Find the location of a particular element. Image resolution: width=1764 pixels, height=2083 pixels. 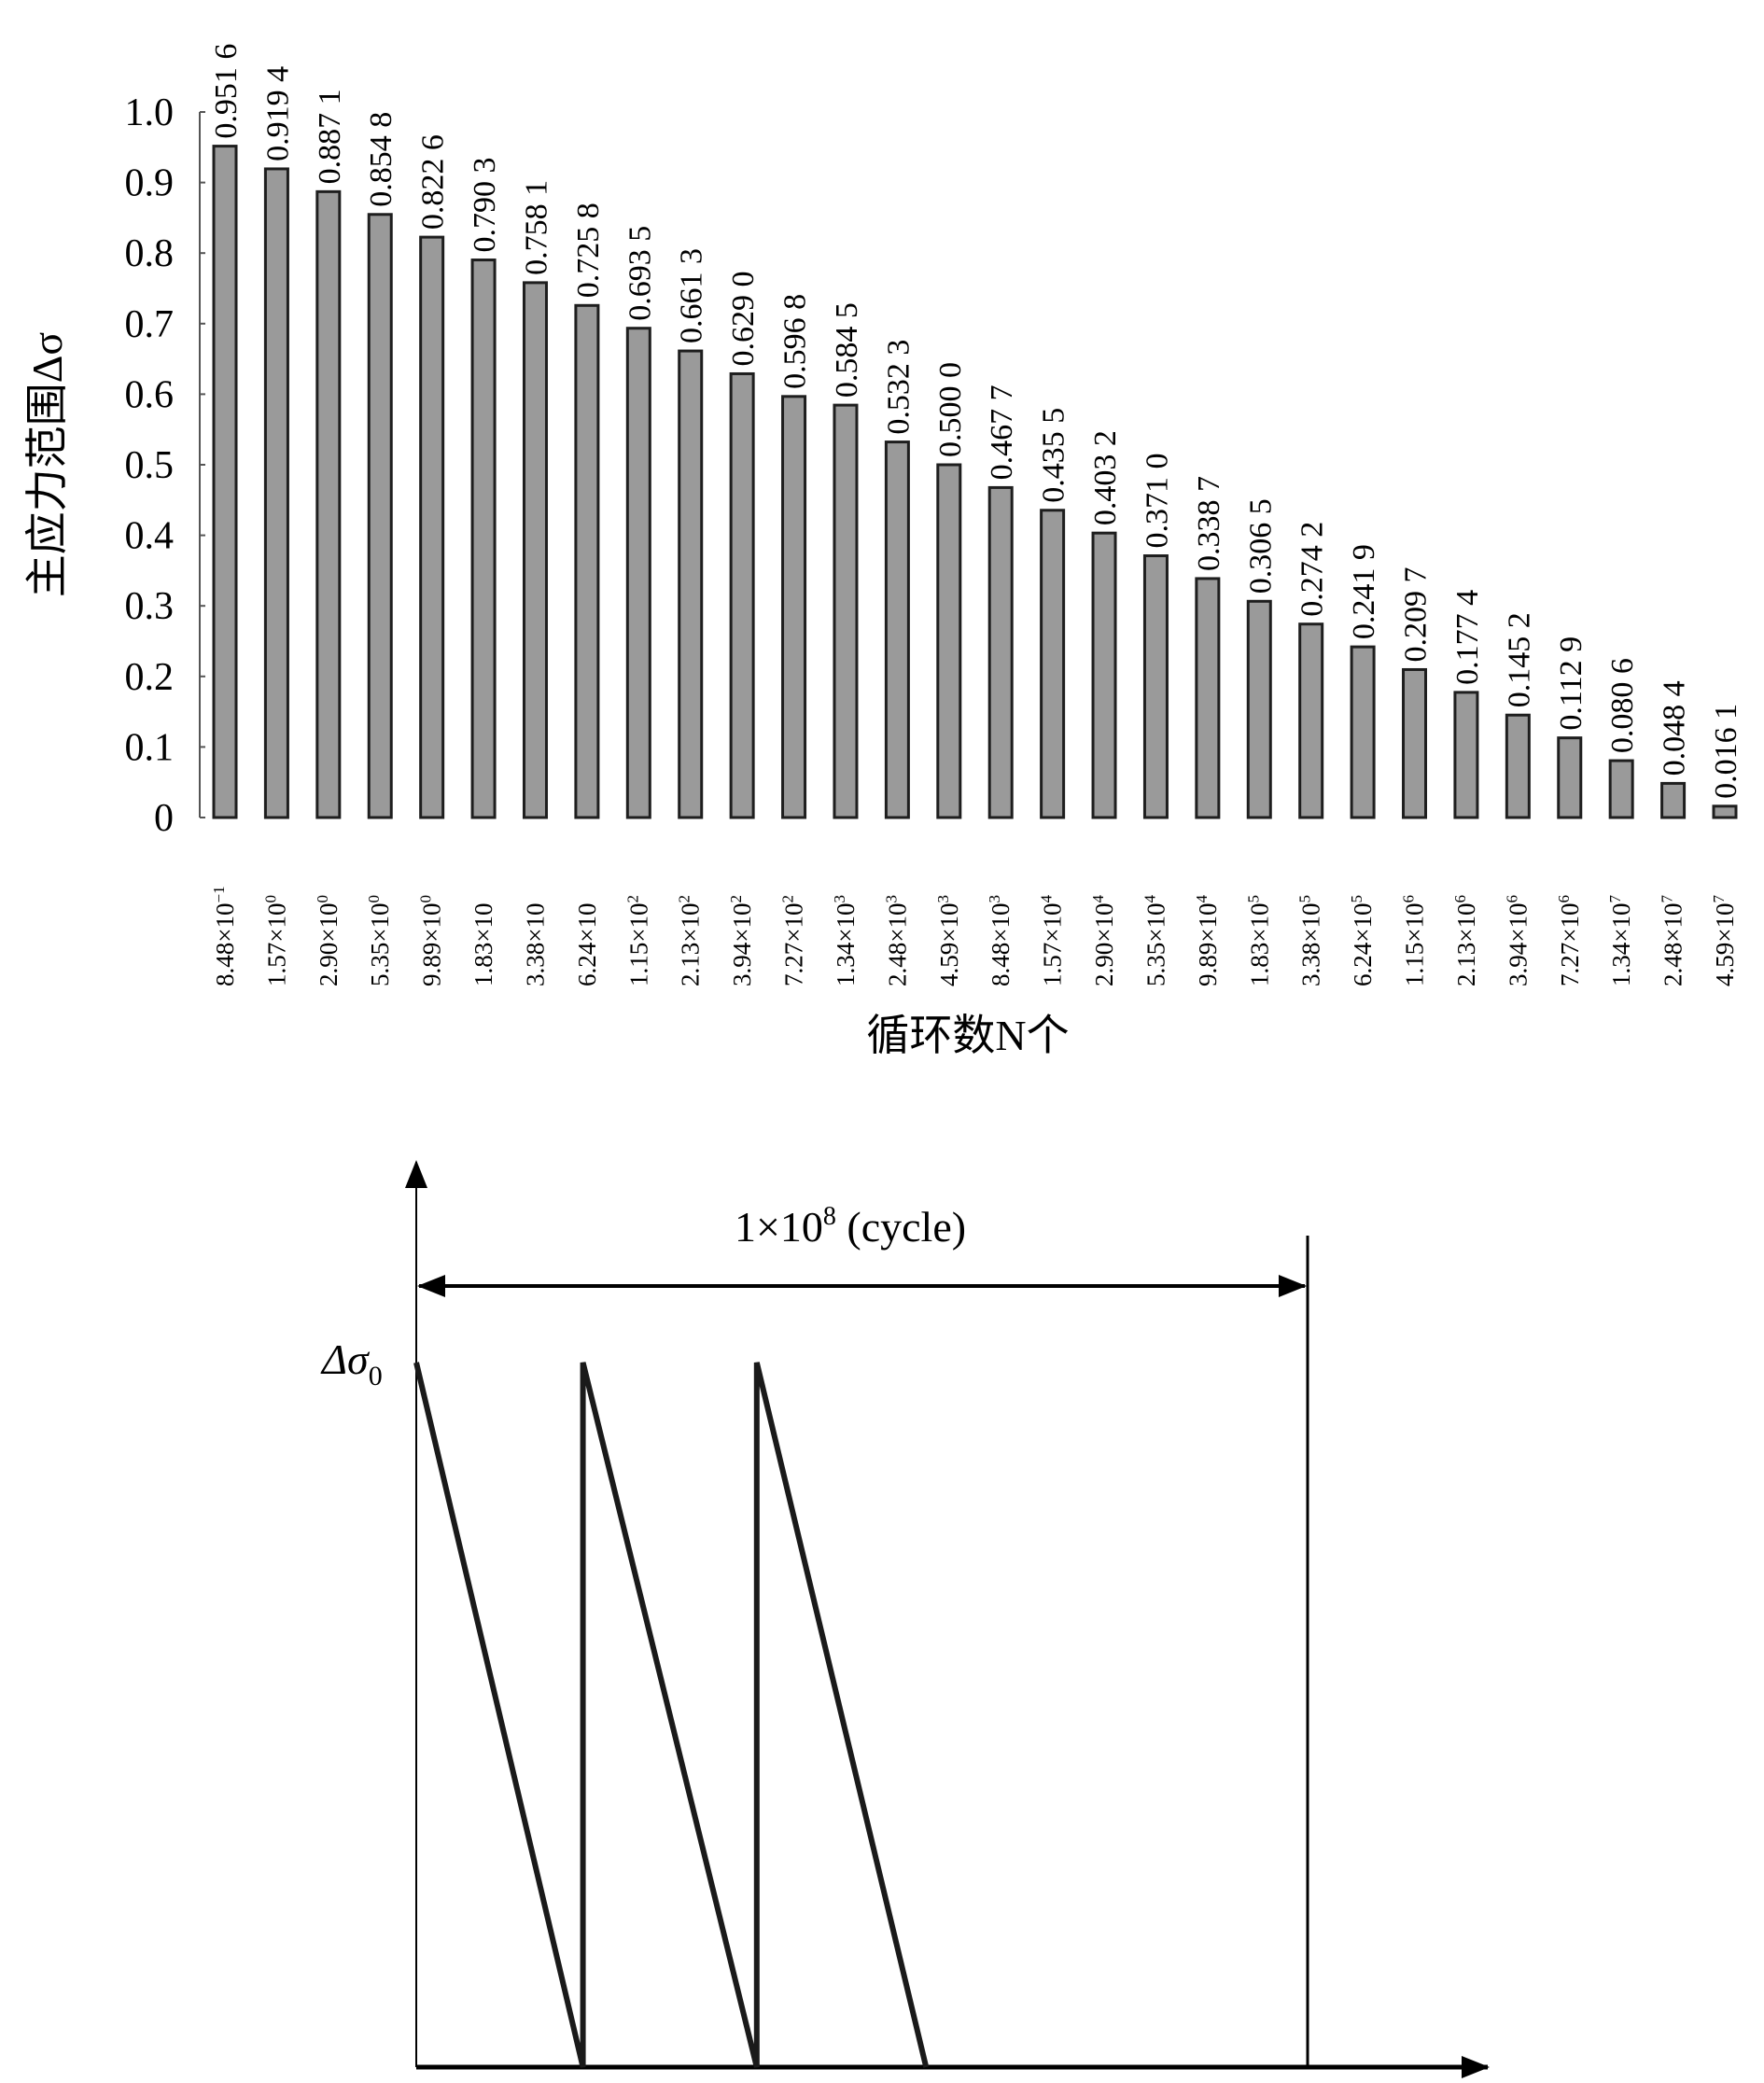

x-tick-label: 8.48×10−1 is located at coordinates (224, 936).